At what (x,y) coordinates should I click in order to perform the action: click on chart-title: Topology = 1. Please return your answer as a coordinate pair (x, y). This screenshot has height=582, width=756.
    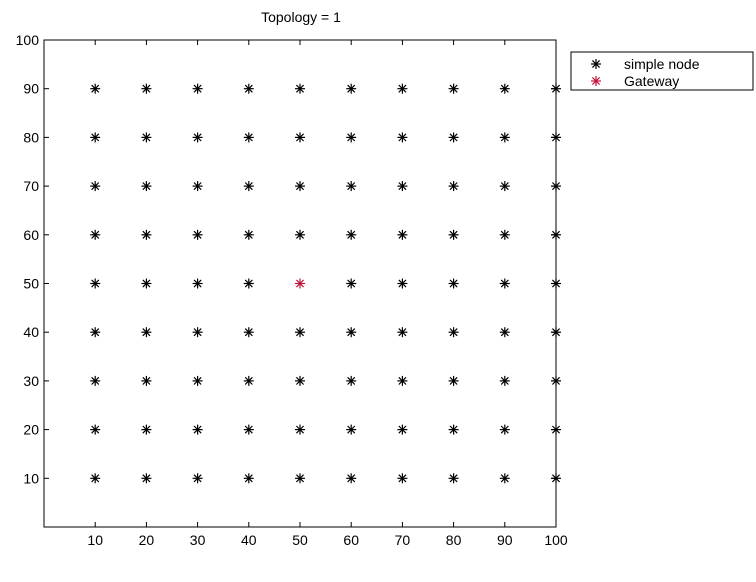
    Looking at the image, I should click on (301, 17).